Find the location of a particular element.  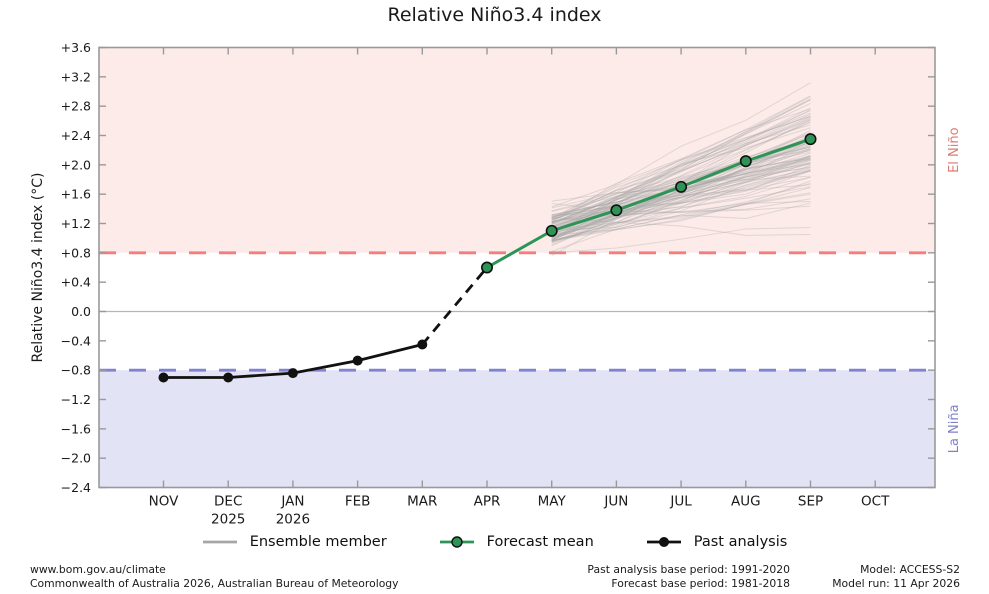

legend-item-past: Past analysis is located at coordinates (717, 542).